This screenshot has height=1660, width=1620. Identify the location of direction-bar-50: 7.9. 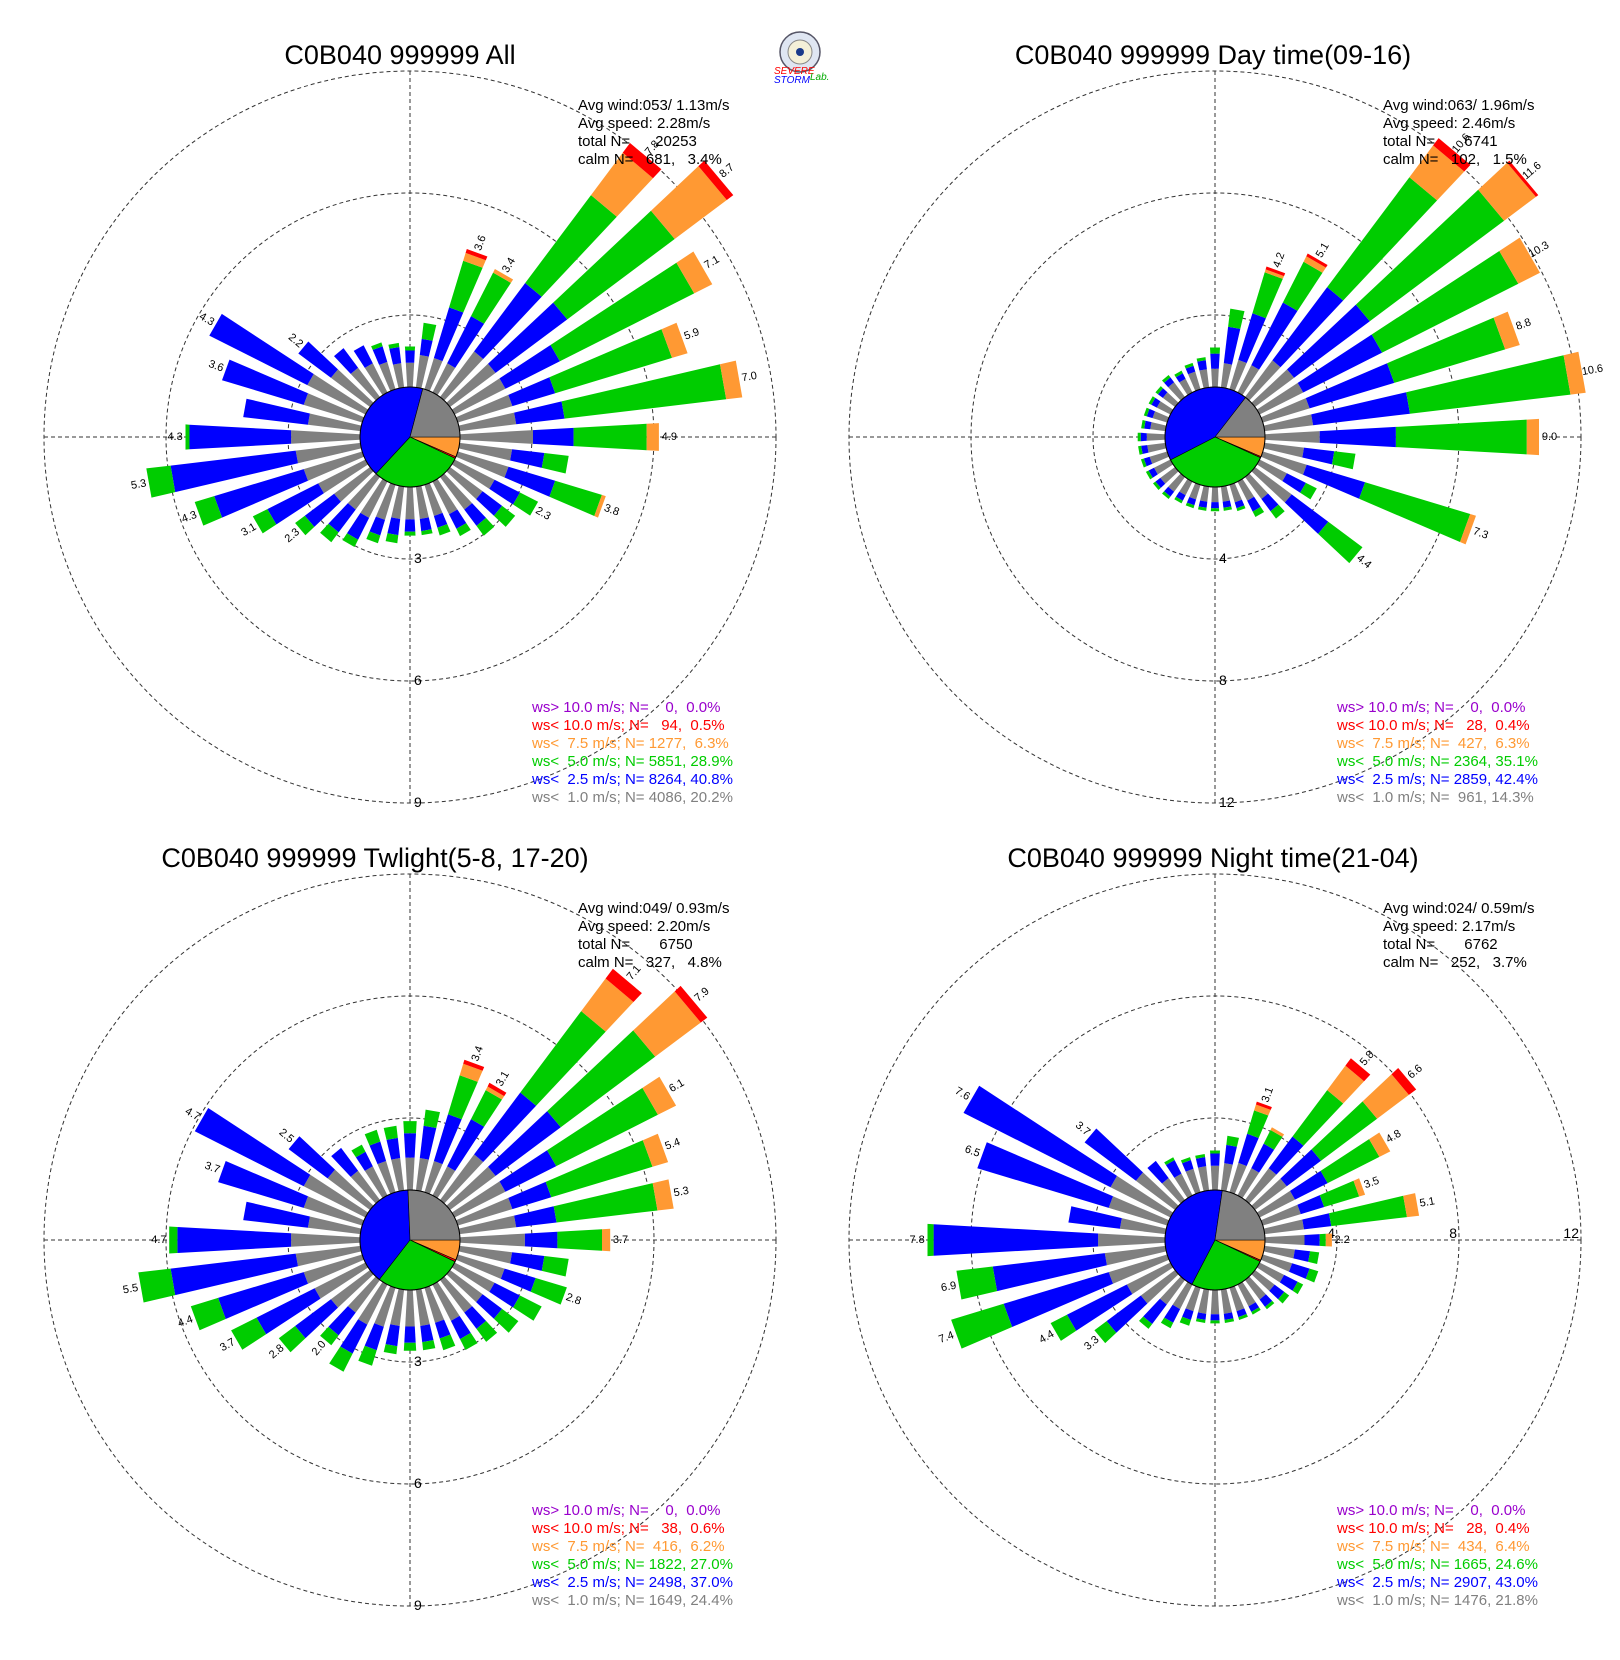
(579, 1097).